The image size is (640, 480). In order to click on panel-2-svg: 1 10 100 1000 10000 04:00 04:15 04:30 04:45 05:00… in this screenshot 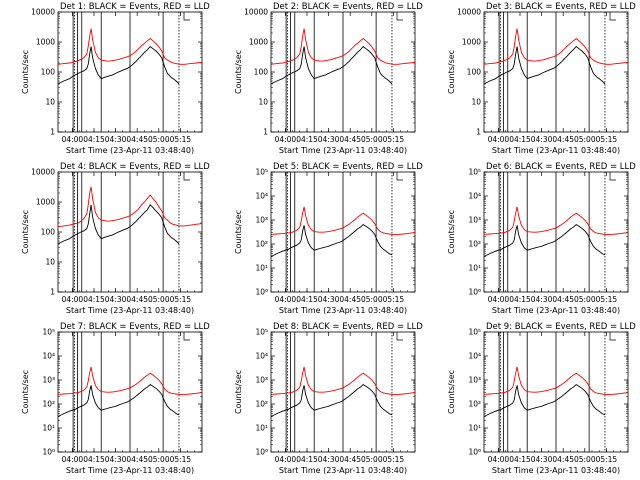, I will do `click(328, 78)`.